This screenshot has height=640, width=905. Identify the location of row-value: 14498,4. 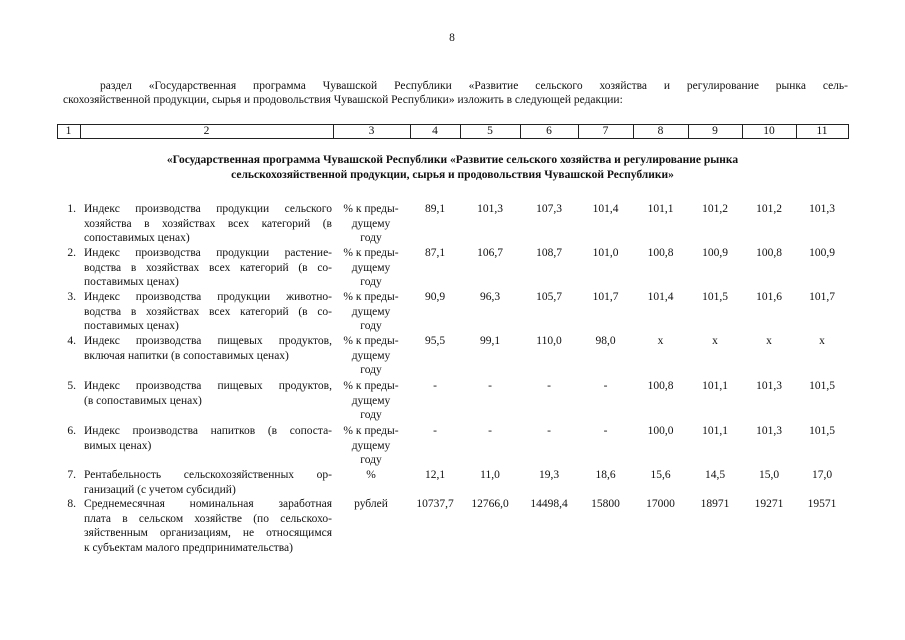
(549, 504).